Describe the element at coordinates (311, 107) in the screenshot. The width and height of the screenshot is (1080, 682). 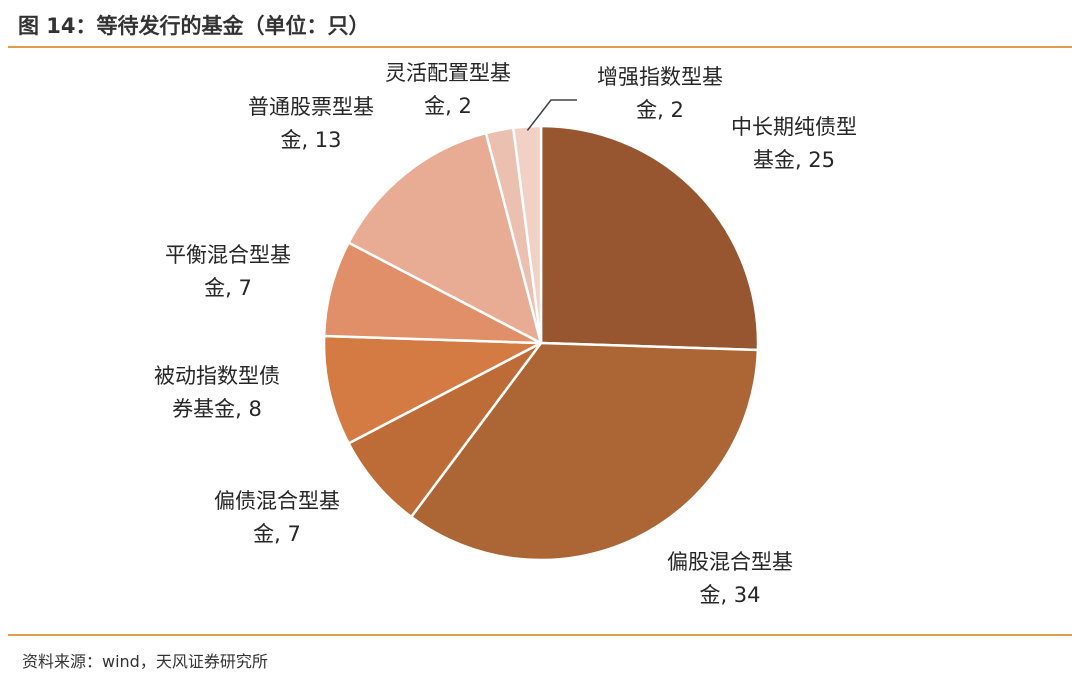
I see `slice-label-line: 普通股票型基` at that location.